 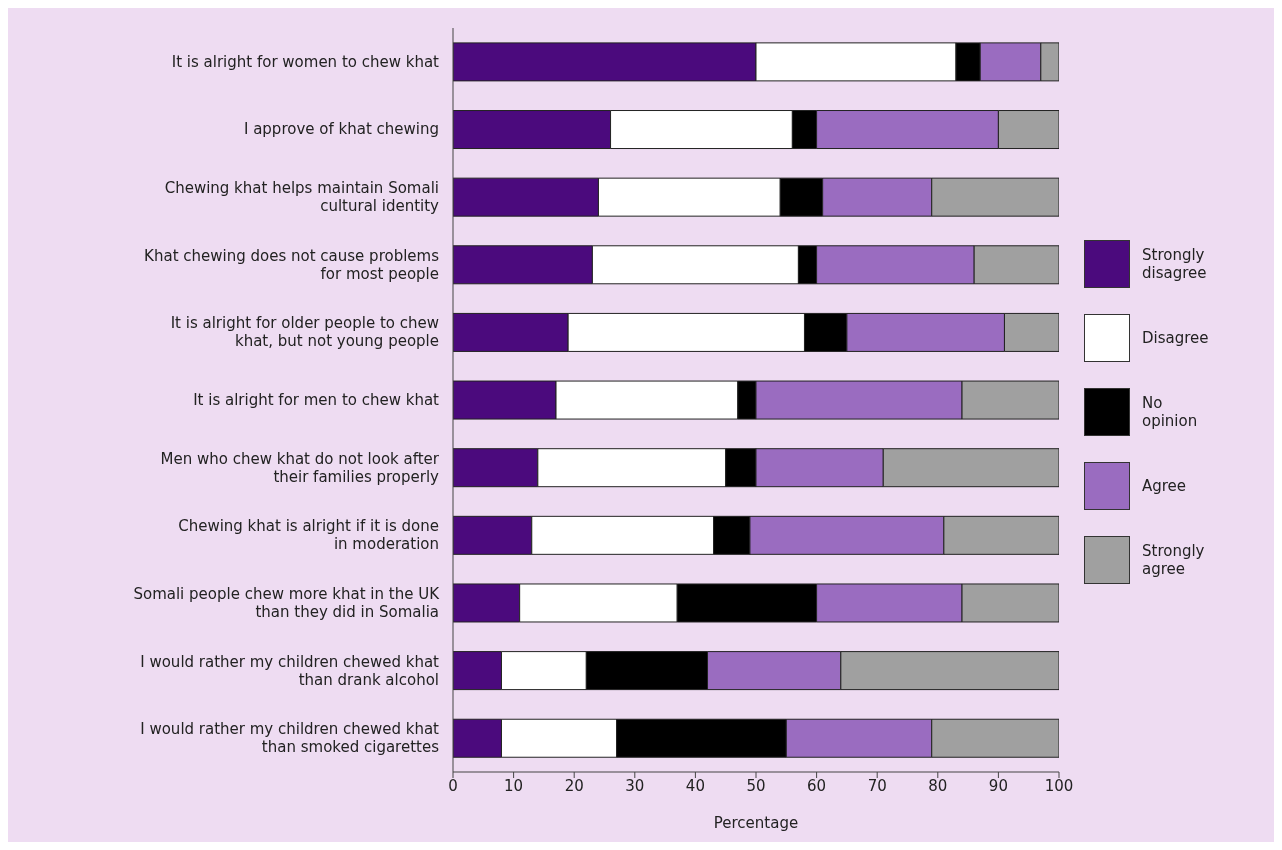 I want to click on x-tick-label: 70, so click(x=877, y=785).